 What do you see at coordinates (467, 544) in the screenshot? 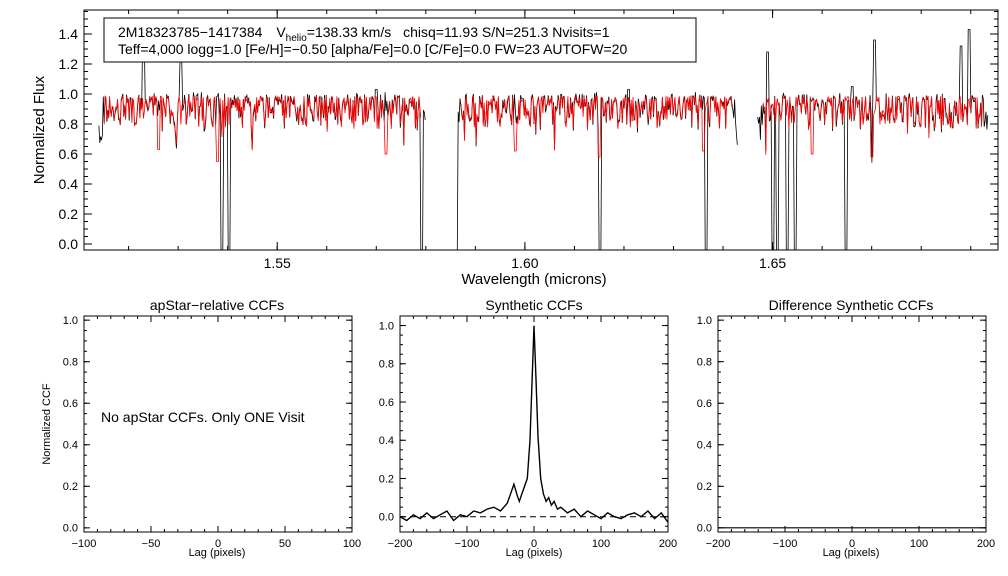
I see `synthetic-ccf-x-tick-label: −100` at bounding box center [467, 544].